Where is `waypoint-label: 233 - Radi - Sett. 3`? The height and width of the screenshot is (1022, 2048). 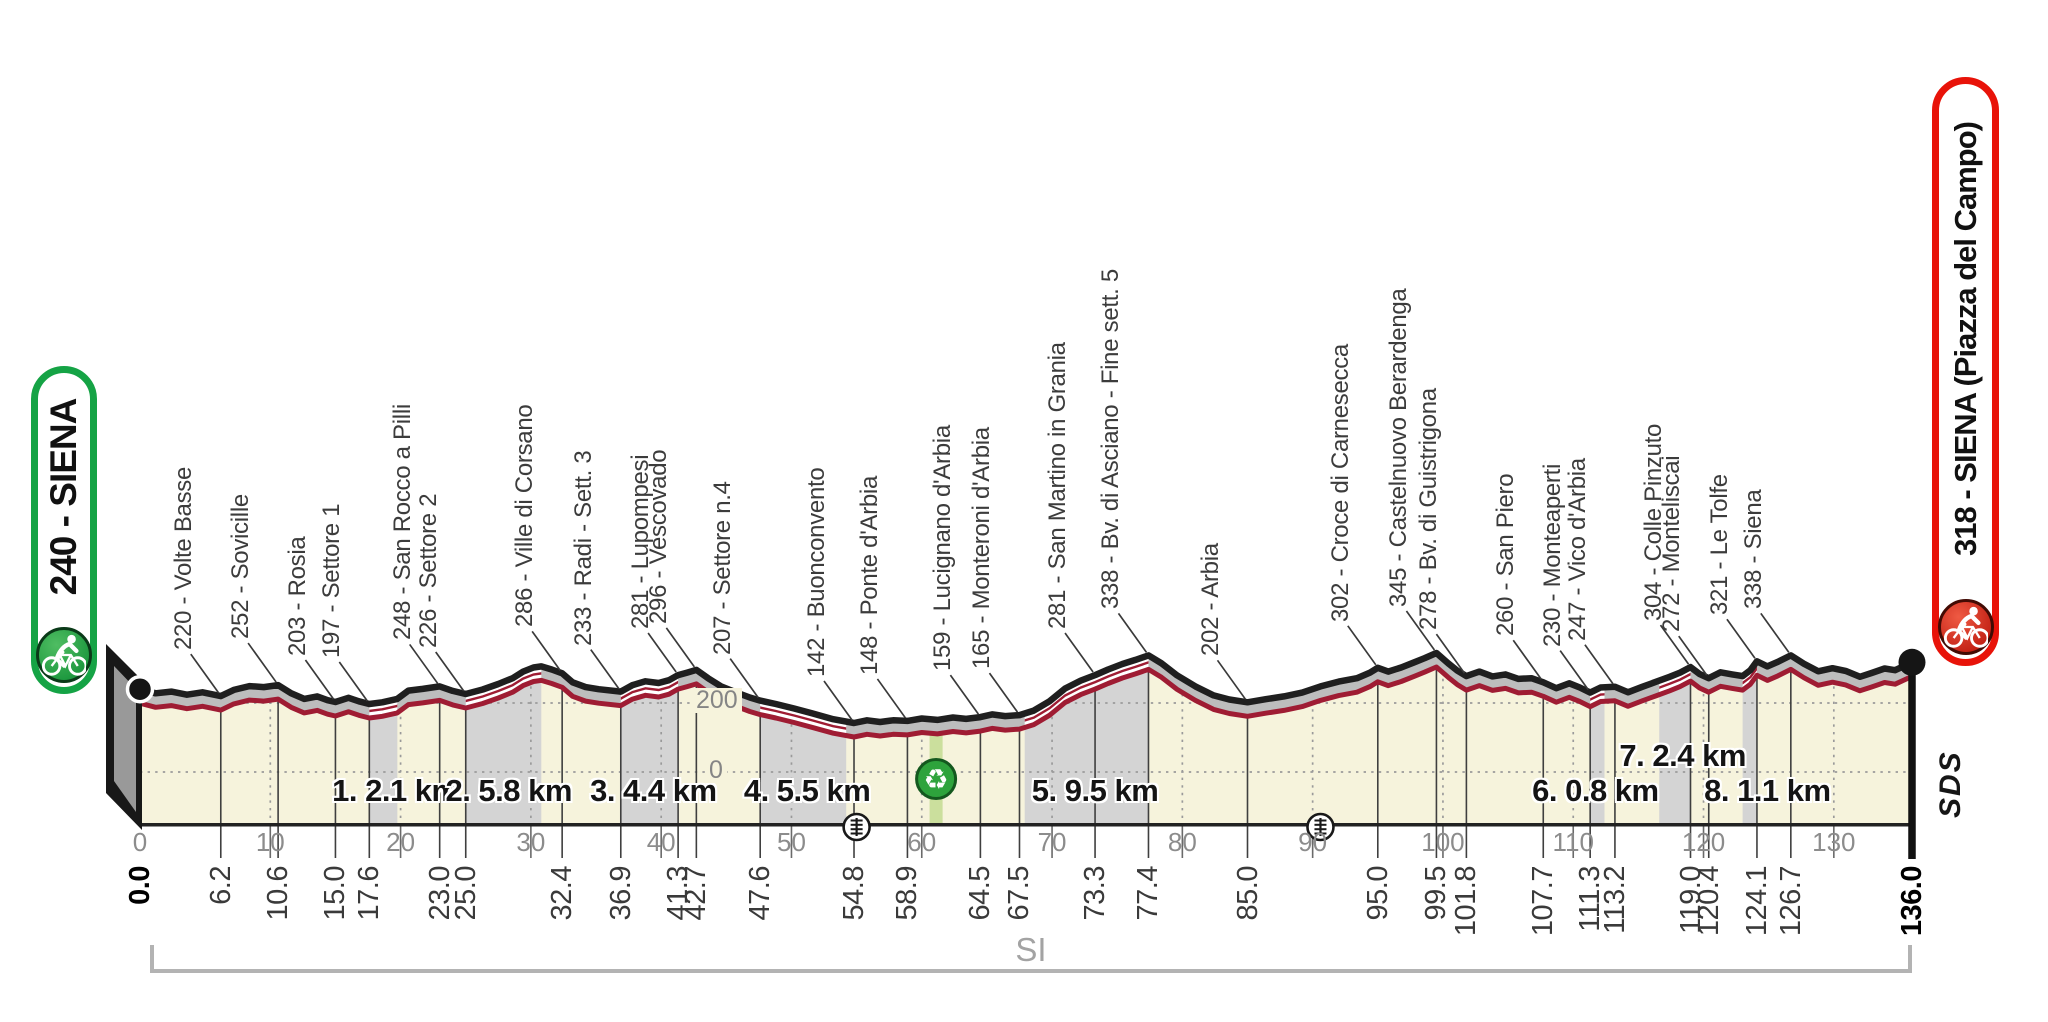
waypoint-label: 233 - Radi - Sett. 3 is located at coordinates (583, 548).